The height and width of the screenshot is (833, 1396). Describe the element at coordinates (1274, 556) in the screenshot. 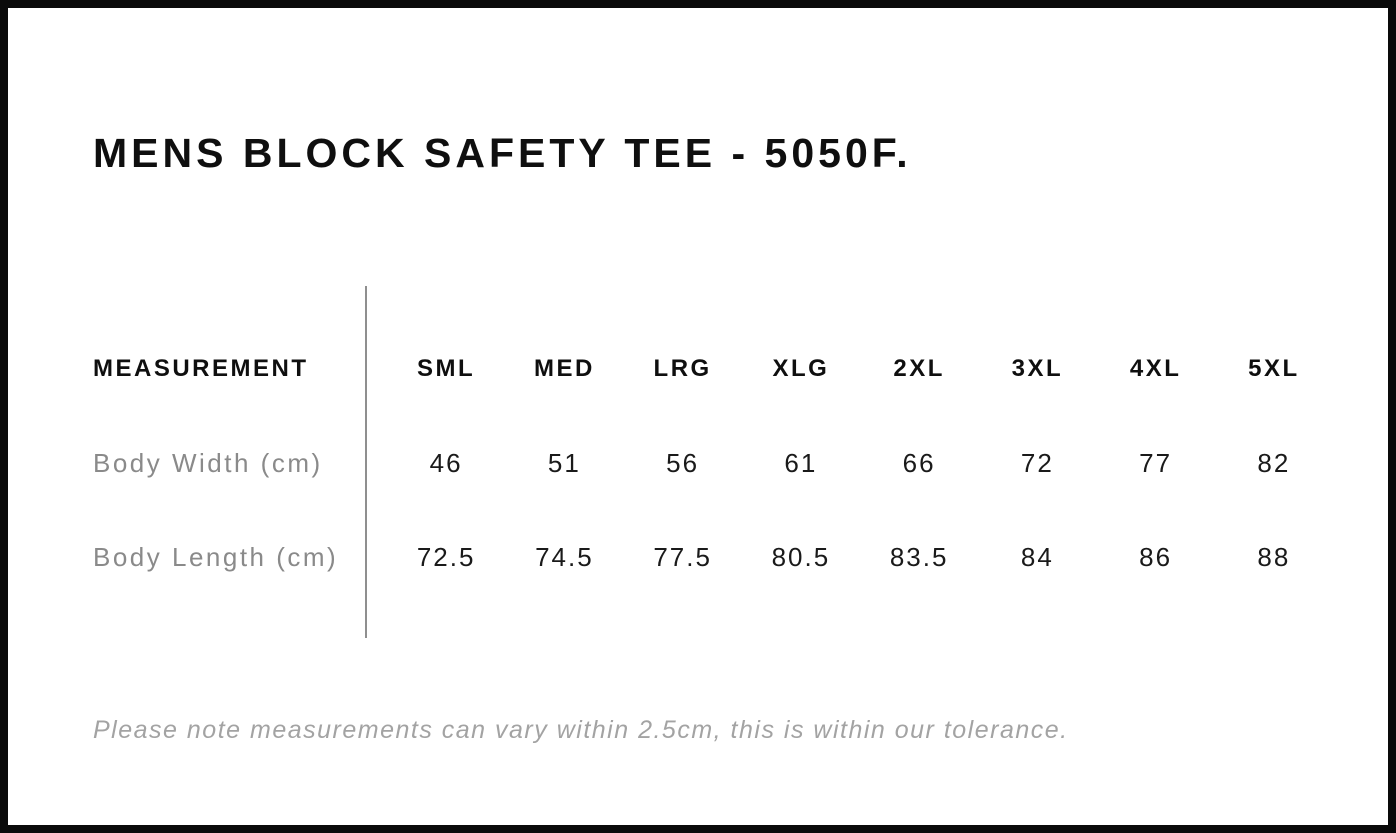

I see `body-length-5xl: 88` at that location.